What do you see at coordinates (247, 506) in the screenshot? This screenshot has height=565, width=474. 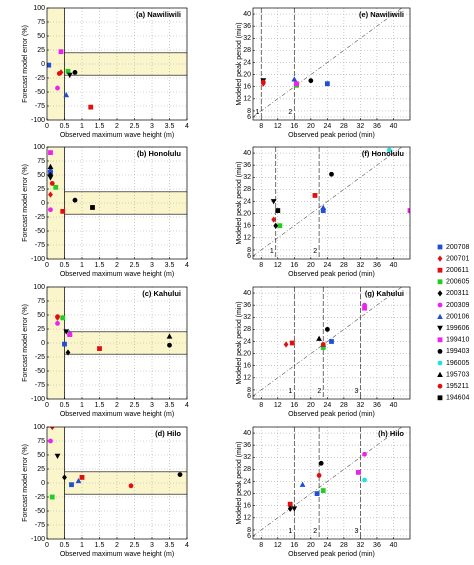 I see `y-tick-label: 16` at bounding box center [247, 506].